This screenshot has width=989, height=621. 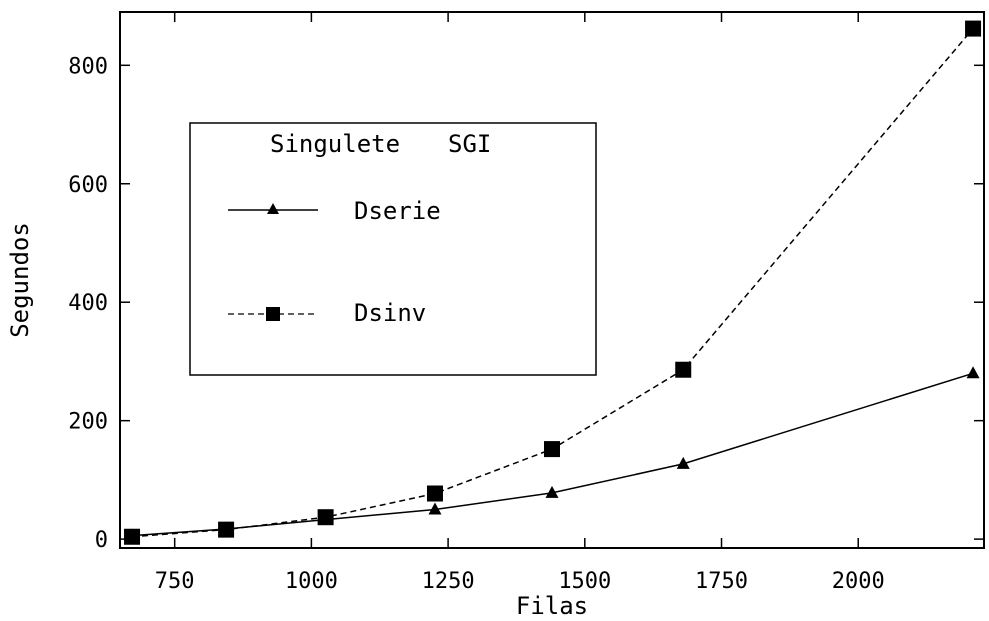 What do you see at coordinates (390, 313) in the screenshot?
I see `legend-label-dsinv: Dsinv` at bounding box center [390, 313].